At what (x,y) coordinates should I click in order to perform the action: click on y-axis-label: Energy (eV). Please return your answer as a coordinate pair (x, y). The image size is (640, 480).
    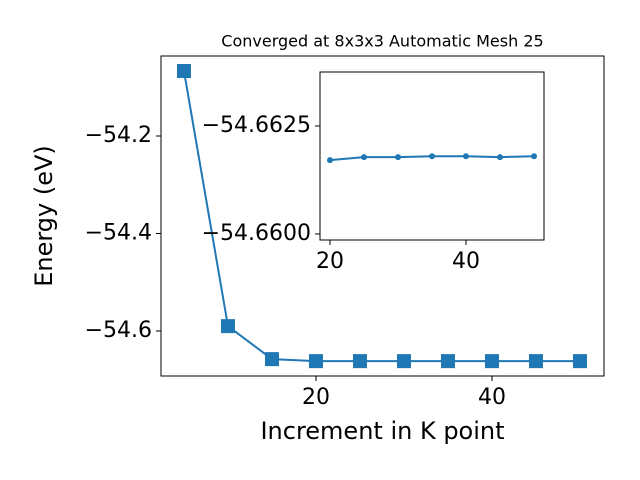
    Looking at the image, I should click on (44, 216).